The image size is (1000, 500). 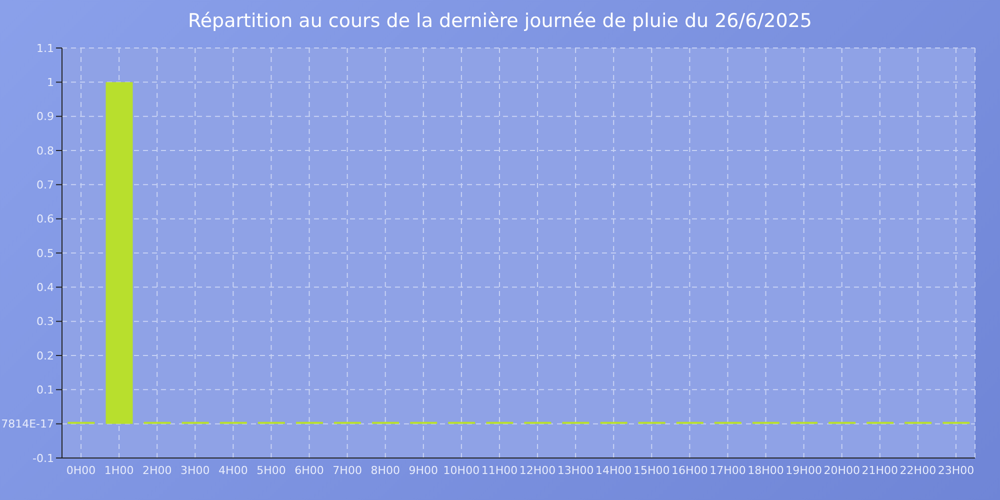 I want to click on y-tick-label: 0.3, so click(x=45, y=321).